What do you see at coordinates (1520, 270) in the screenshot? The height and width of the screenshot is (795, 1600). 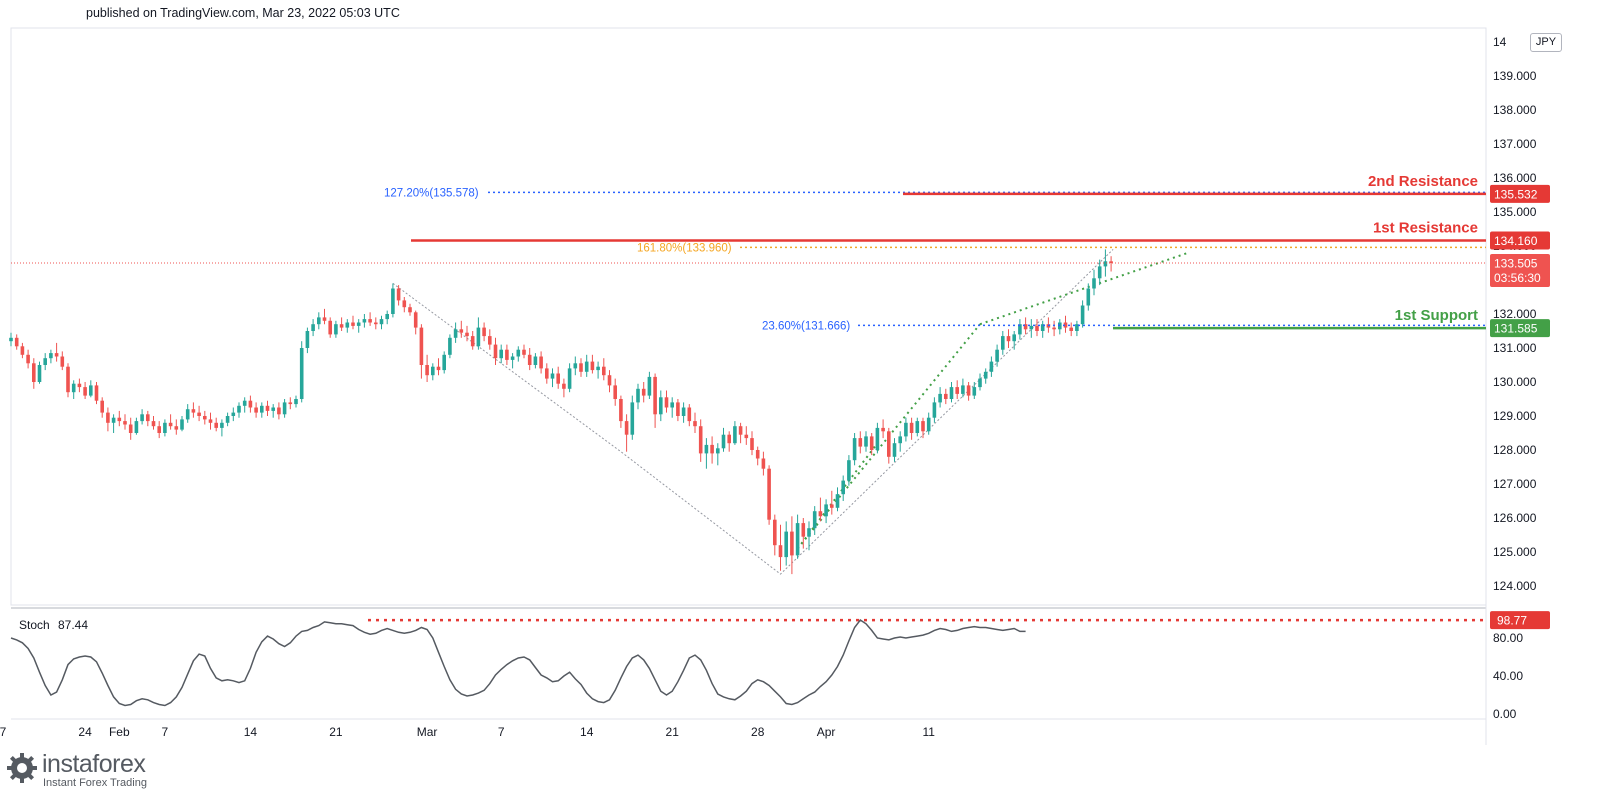 I see `last-price-tag` at bounding box center [1520, 270].